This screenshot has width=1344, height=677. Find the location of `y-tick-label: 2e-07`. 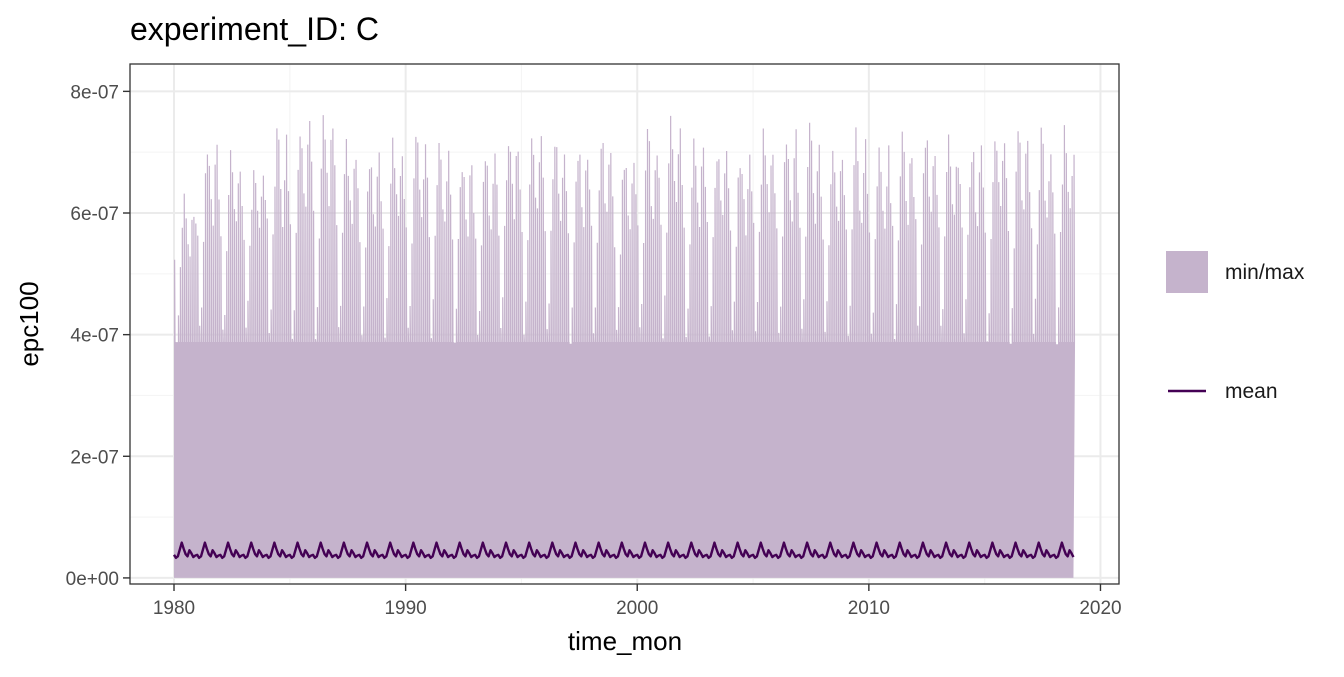

y-tick-label: 2e-07 is located at coordinates (94, 457).